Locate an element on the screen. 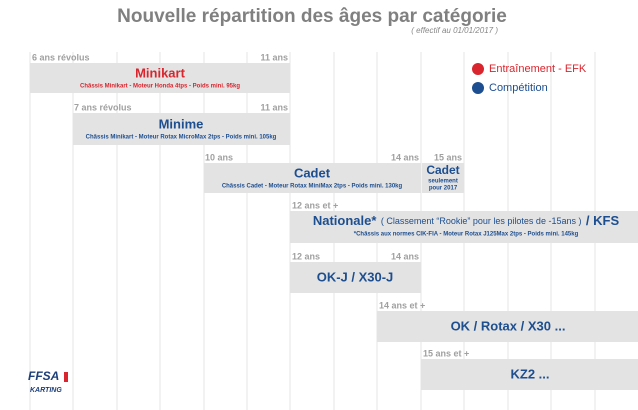 The width and height of the screenshot is (638, 410). age-start: 12 ans is located at coordinates (306, 256).